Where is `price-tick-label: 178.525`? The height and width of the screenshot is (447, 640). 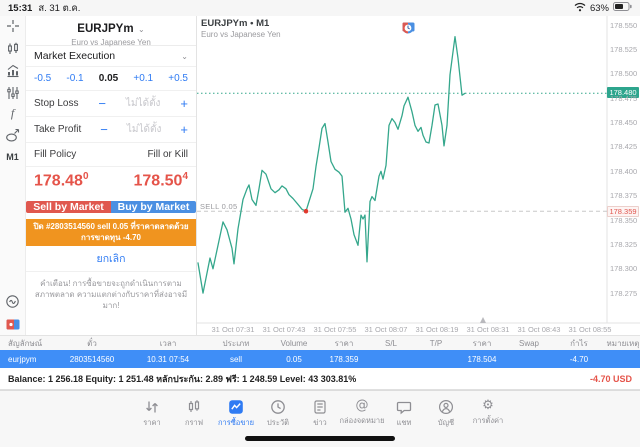 price-tick-label: 178.525 is located at coordinates (624, 49).